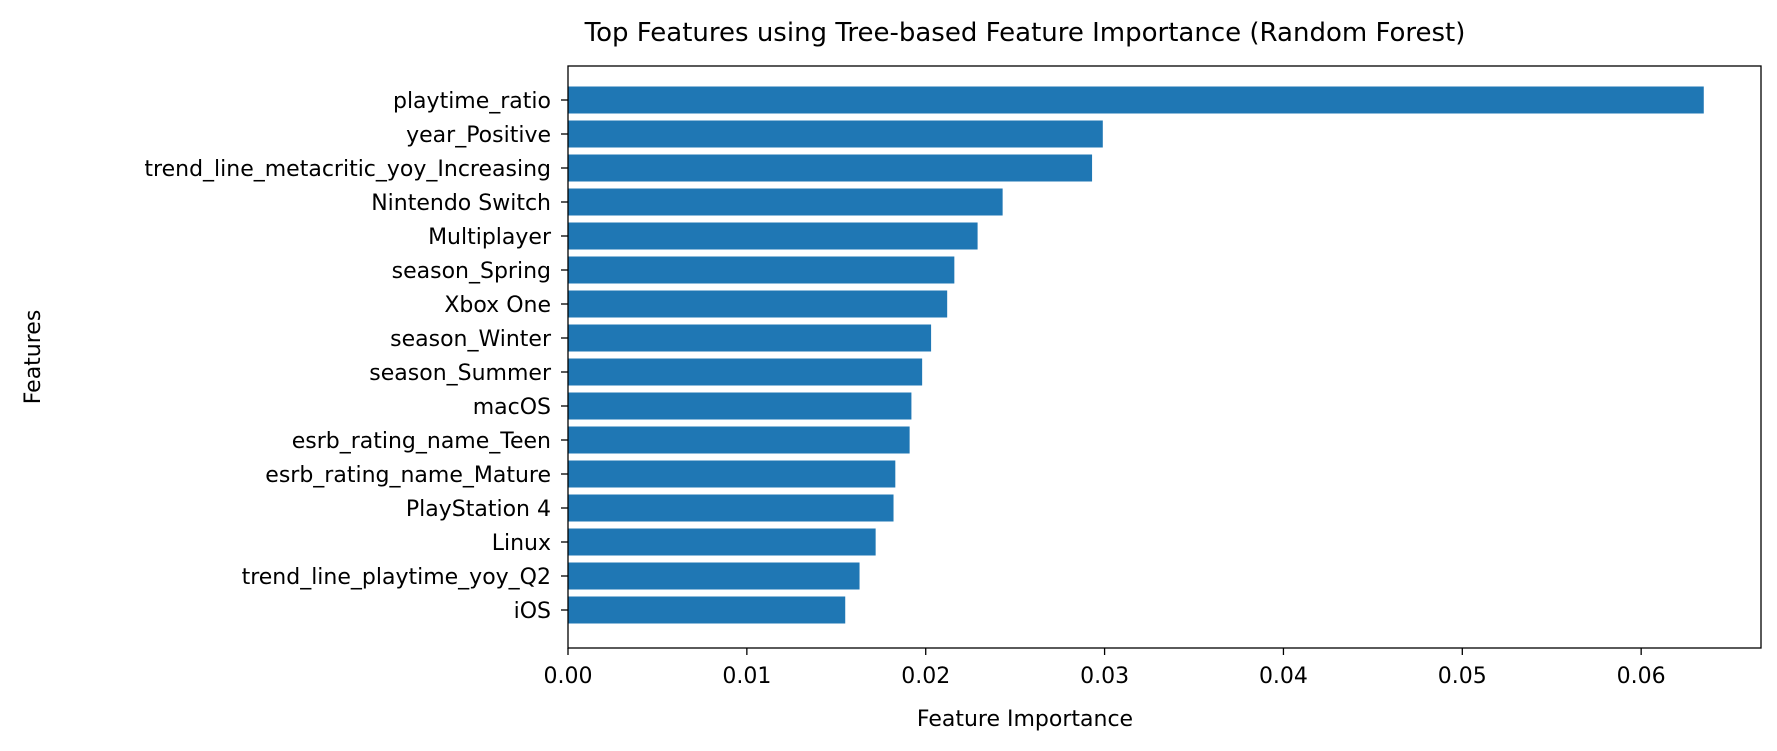  I want to click on x-tick-label-5: 0.05, so click(1462, 676).